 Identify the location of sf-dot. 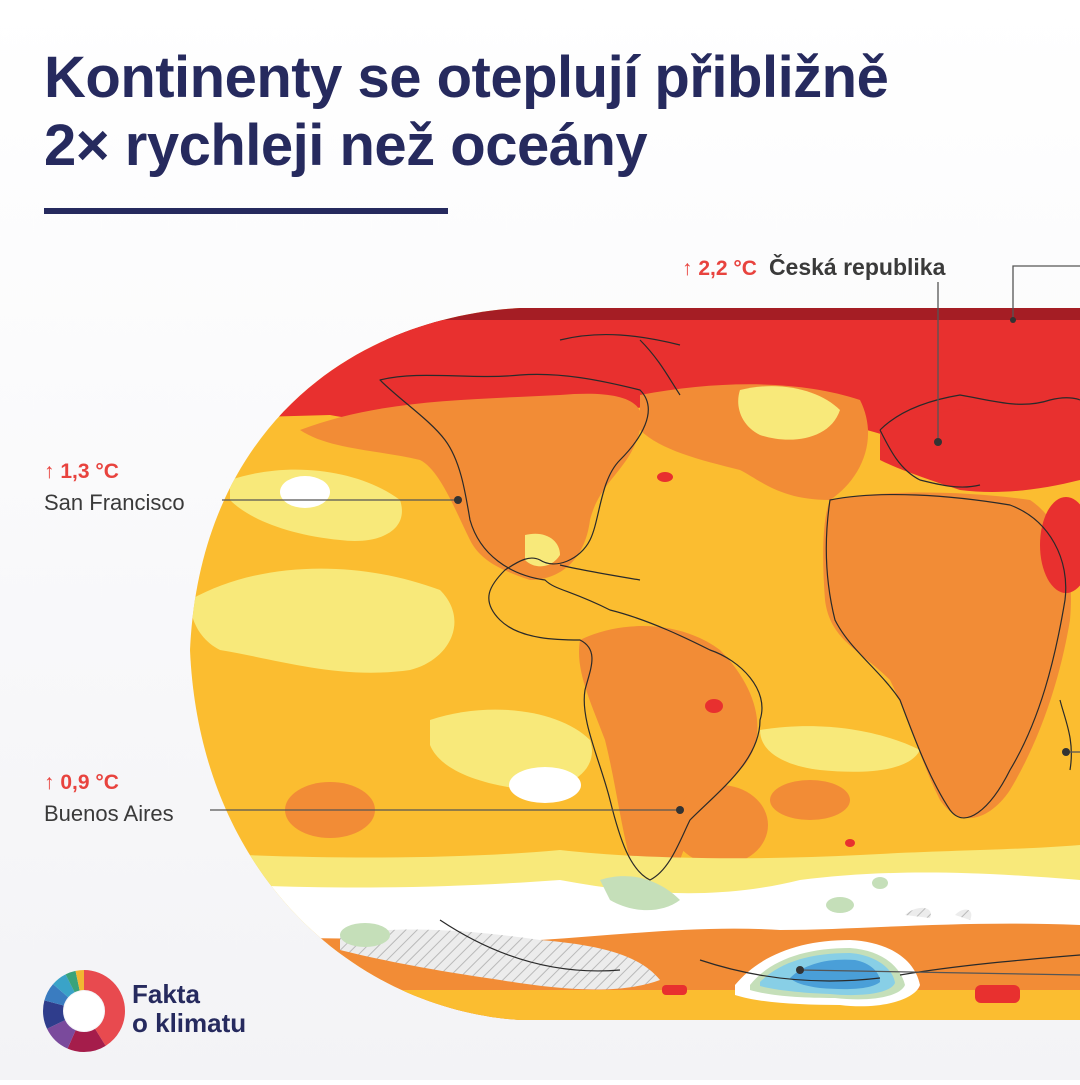
(458, 500).